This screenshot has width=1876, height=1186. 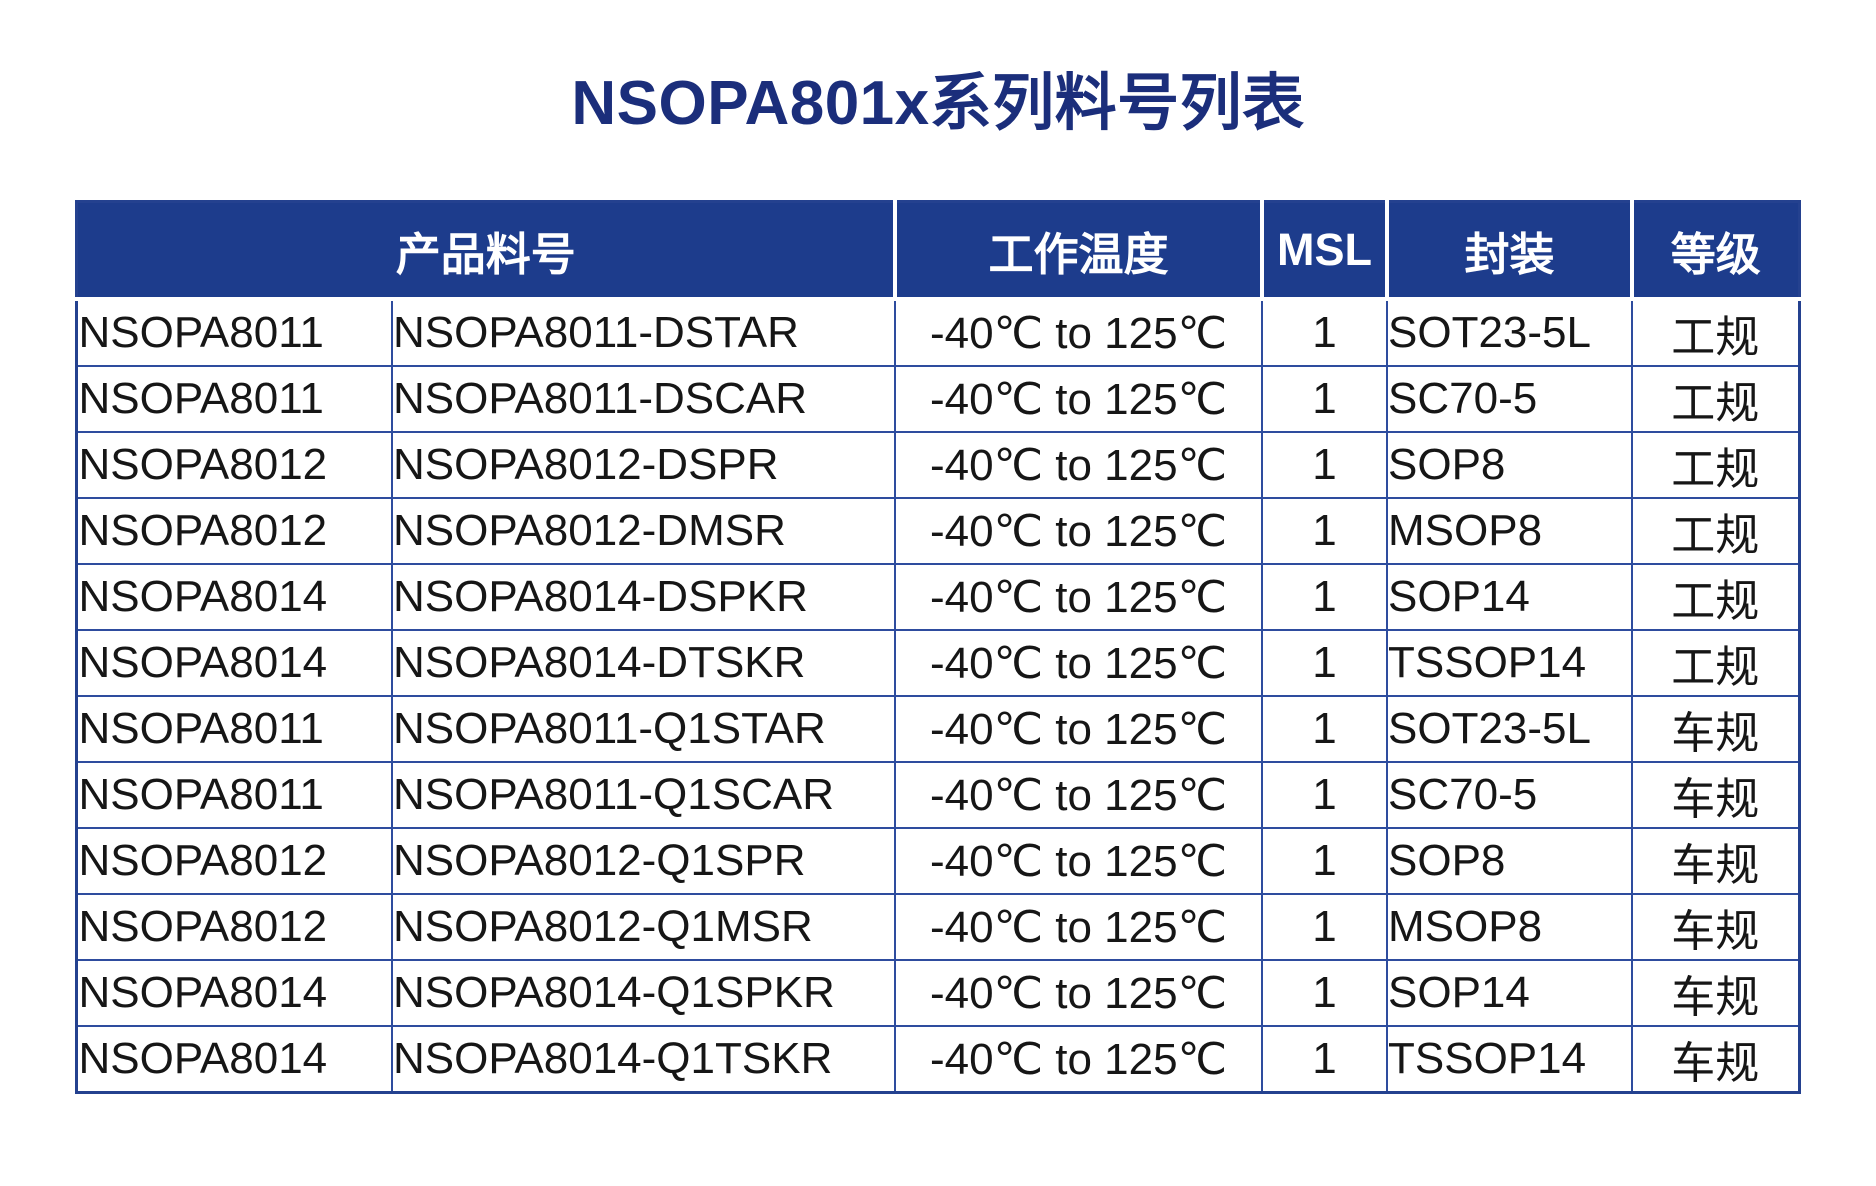 I want to click on cell-part-number: NSOPA8011-Q1SCAR, so click(x=643, y=795).